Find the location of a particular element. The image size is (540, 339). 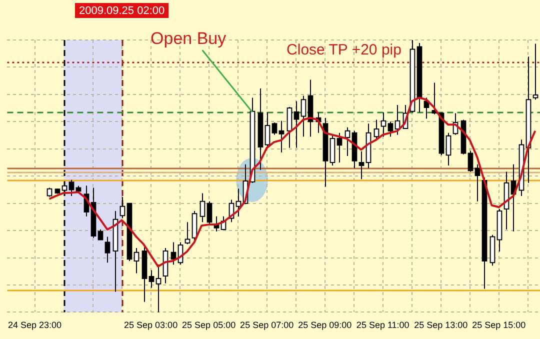

annotation: Open Buy is located at coordinates (188, 38).